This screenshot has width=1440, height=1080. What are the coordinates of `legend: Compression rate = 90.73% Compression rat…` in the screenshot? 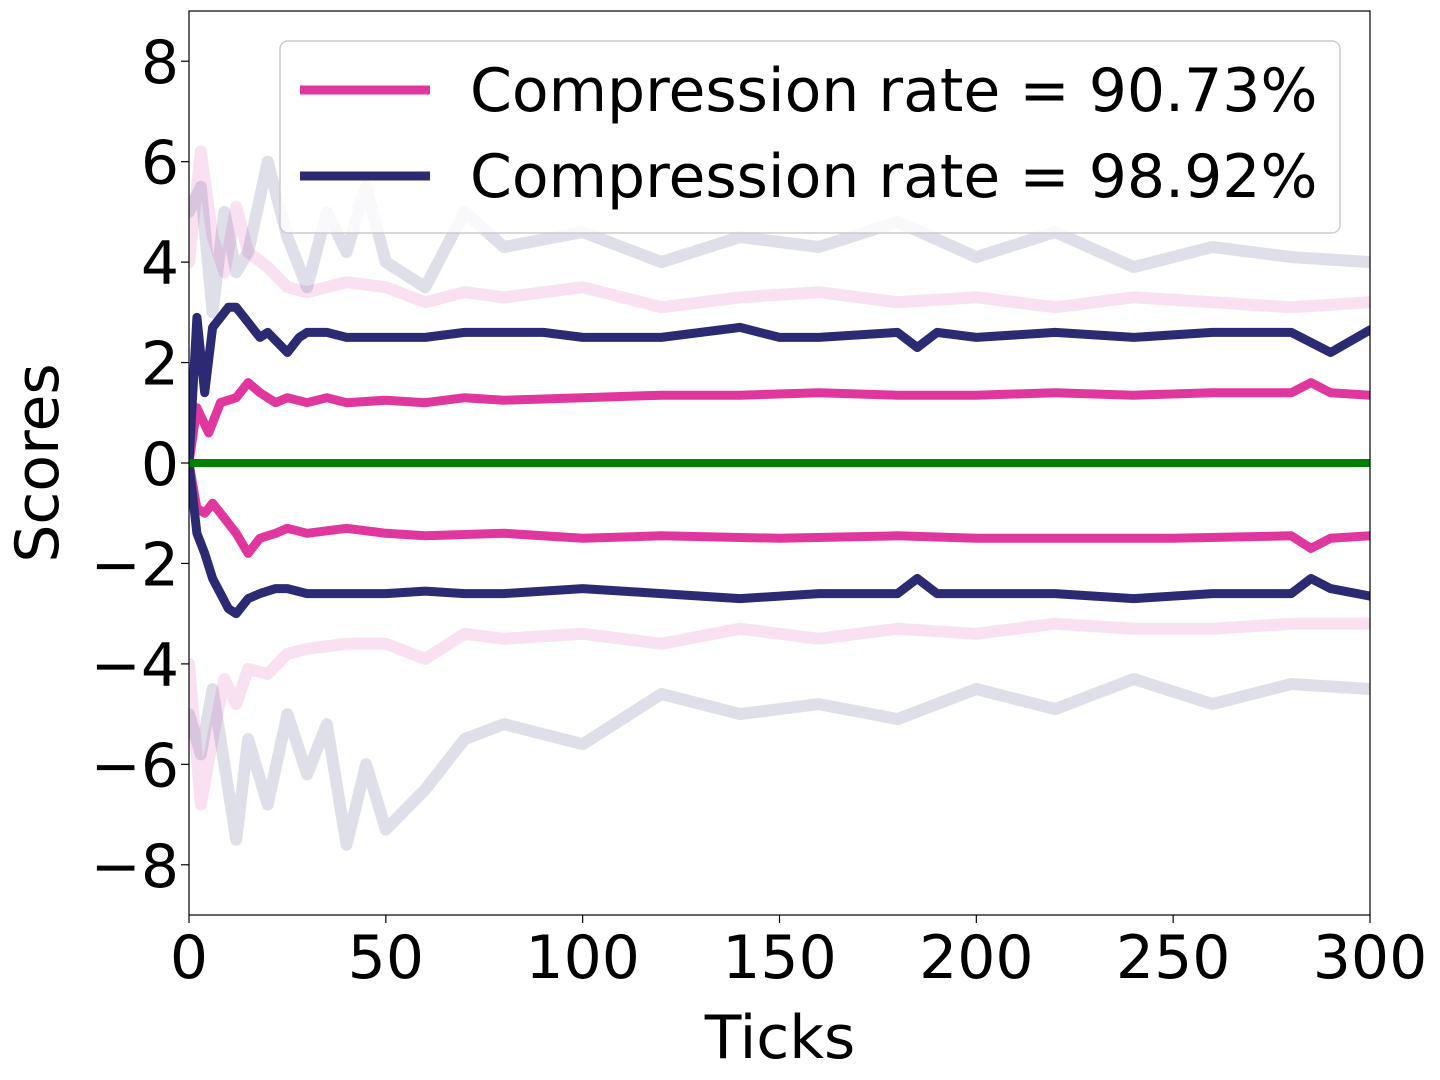 It's located at (810, 137).